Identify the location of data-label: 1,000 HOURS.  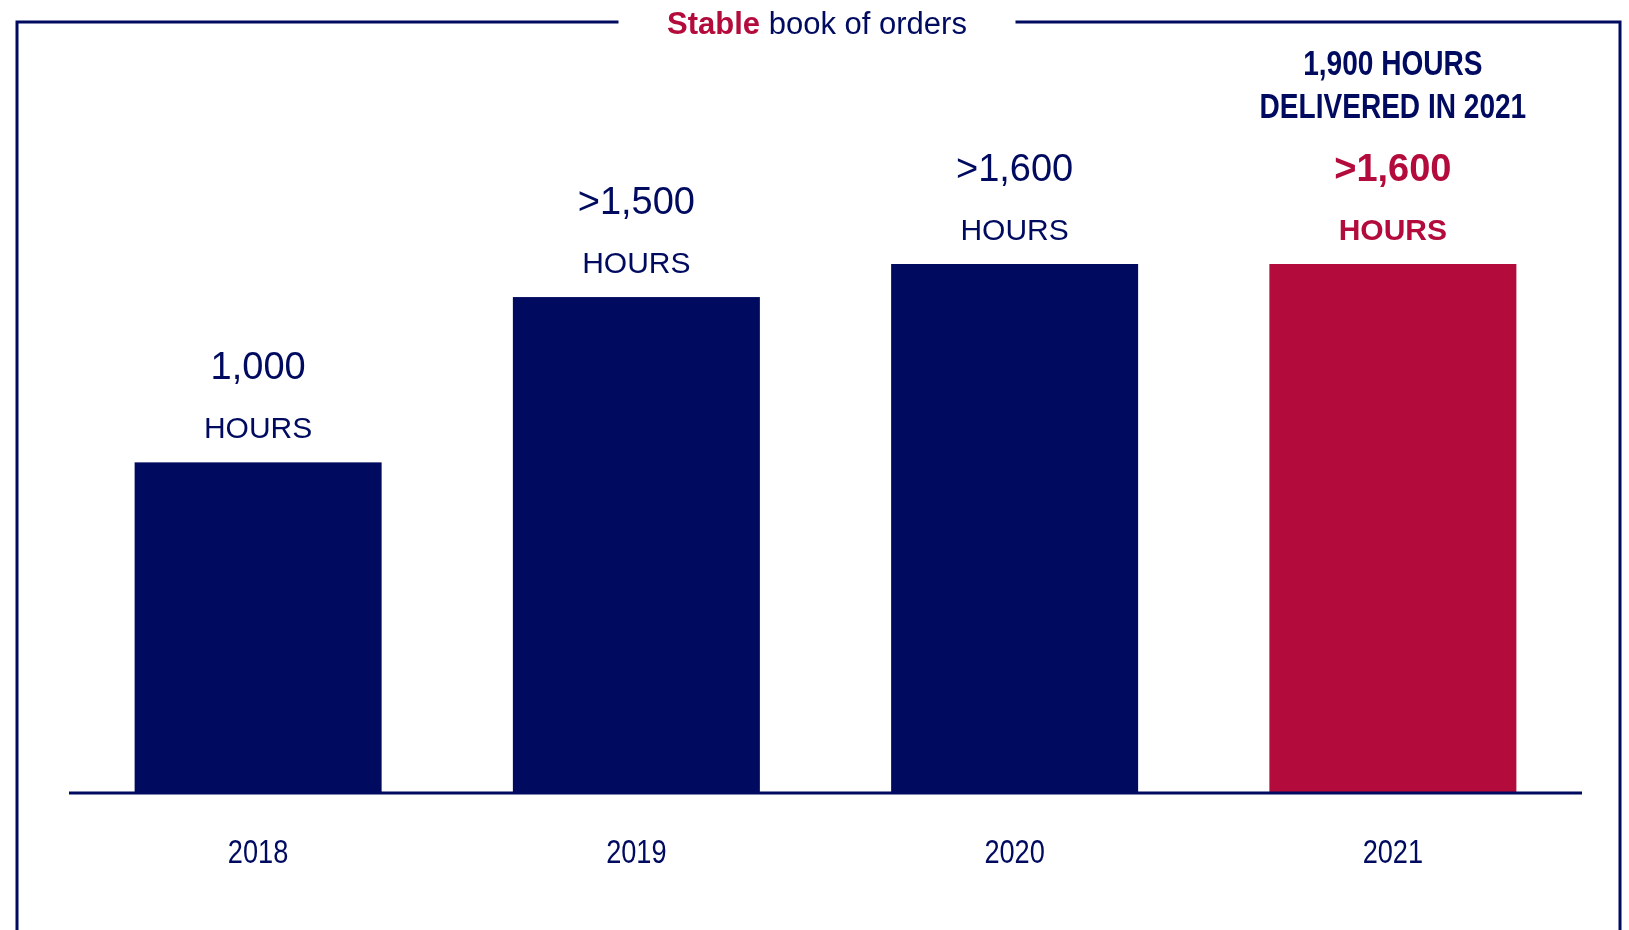
(258, 395).